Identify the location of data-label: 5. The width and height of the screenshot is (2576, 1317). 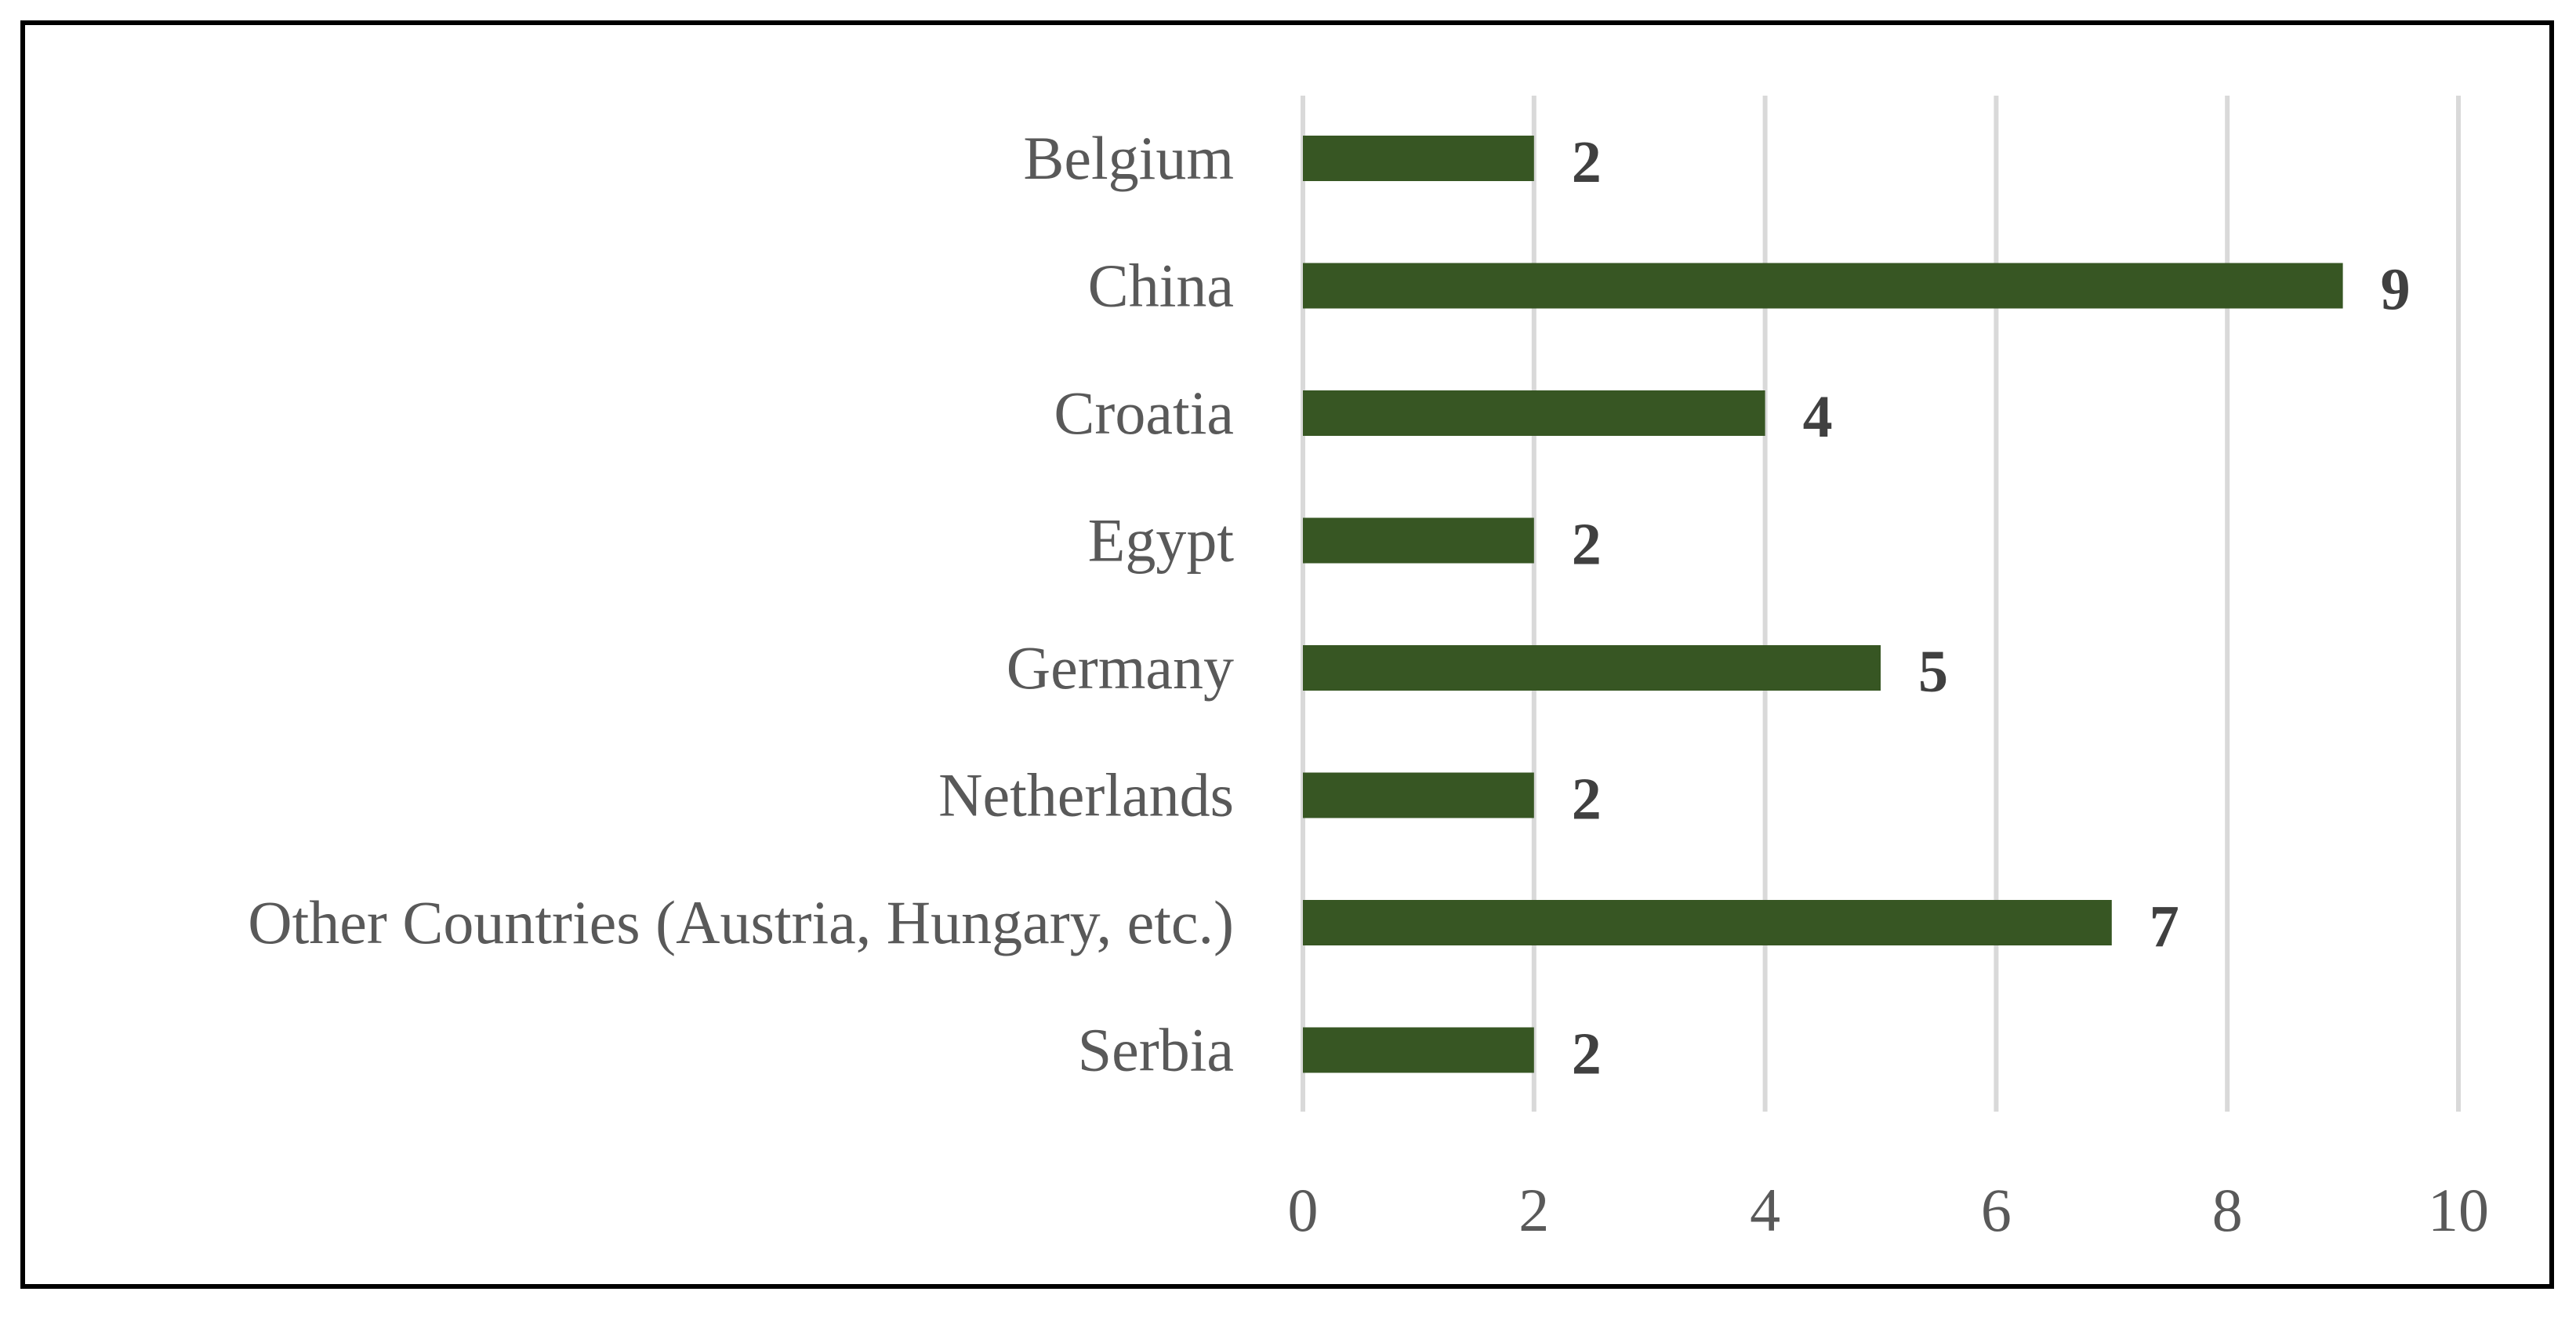
(1933, 672).